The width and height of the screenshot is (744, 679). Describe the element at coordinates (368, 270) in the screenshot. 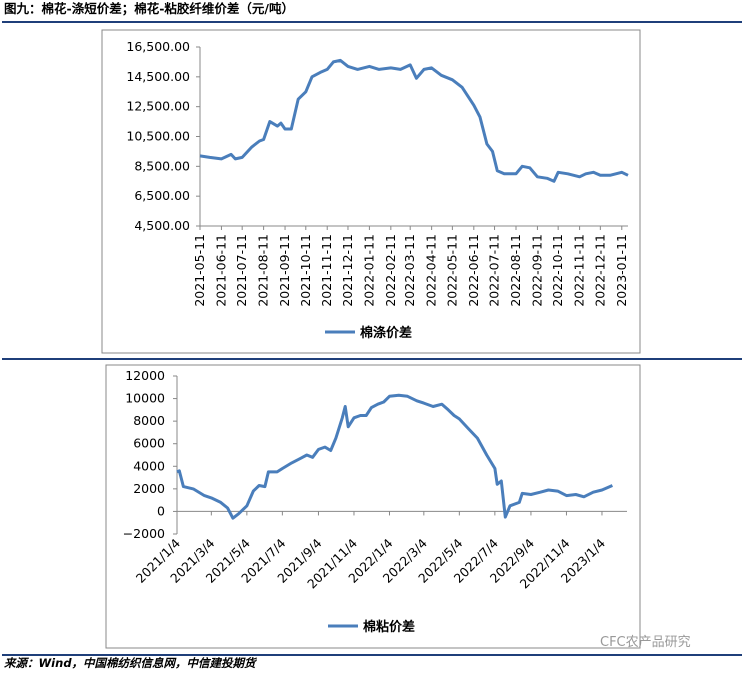

I see `x-tick-label: 2022-01-11` at that location.